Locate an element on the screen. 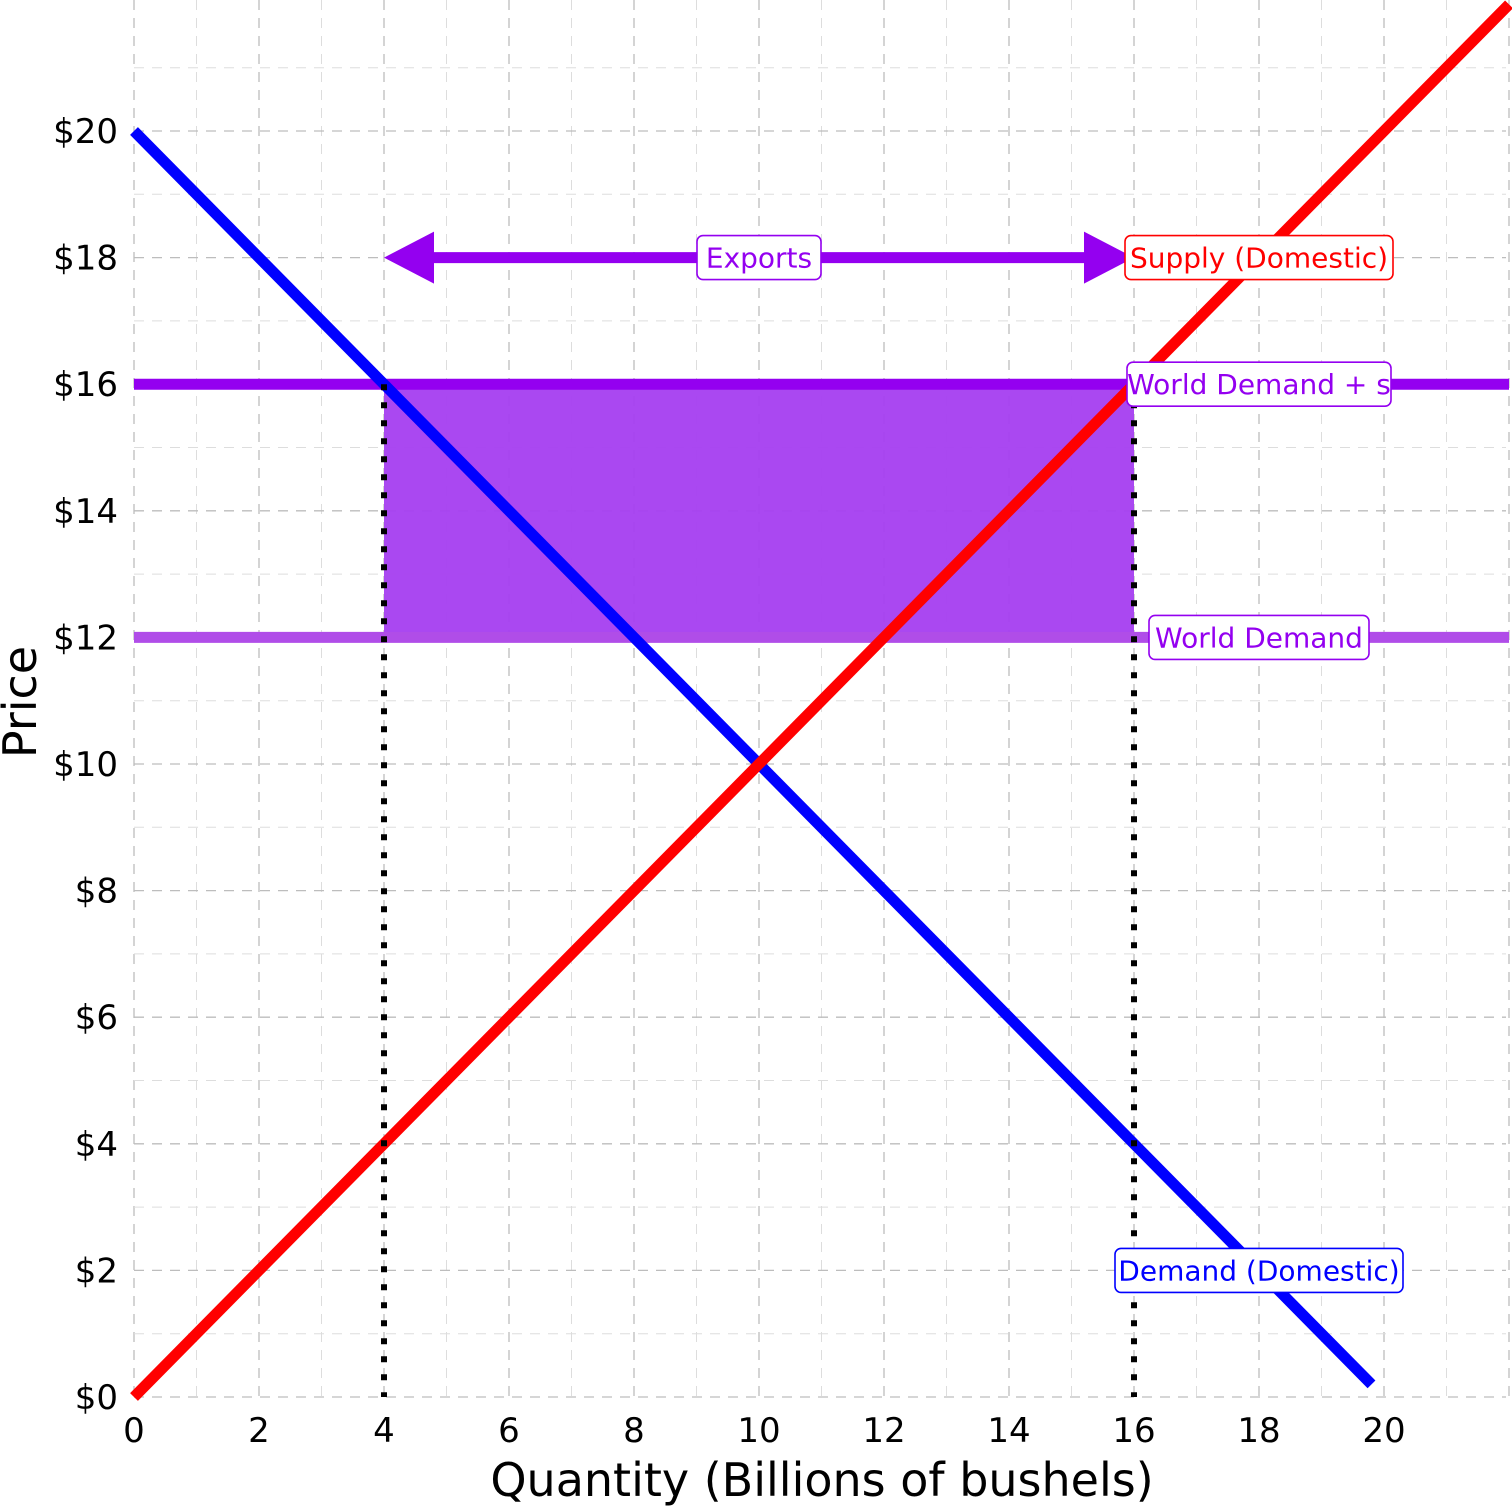 Image resolution: width=1512 pixels, height=1512 pixels. y-tick-label: $16 is located at coordinates (85, 385).